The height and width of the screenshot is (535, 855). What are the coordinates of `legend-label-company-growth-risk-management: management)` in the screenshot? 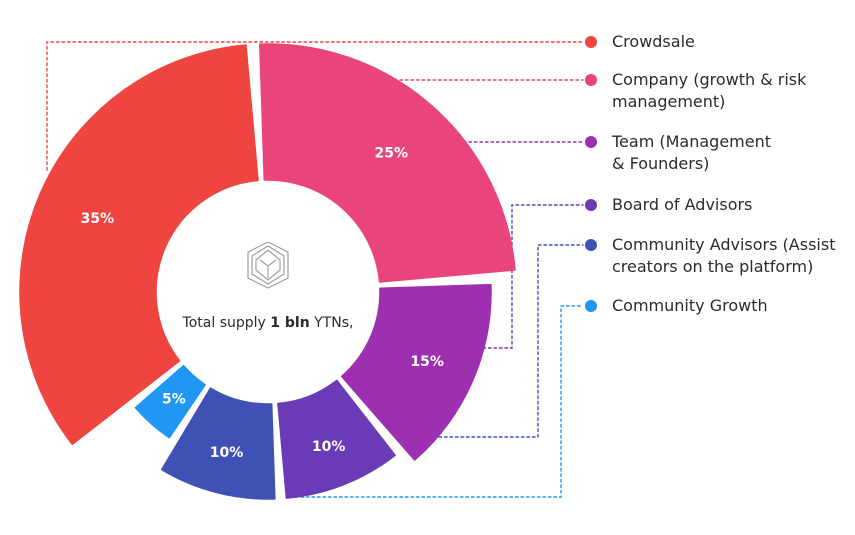 It's located at (668, 101).